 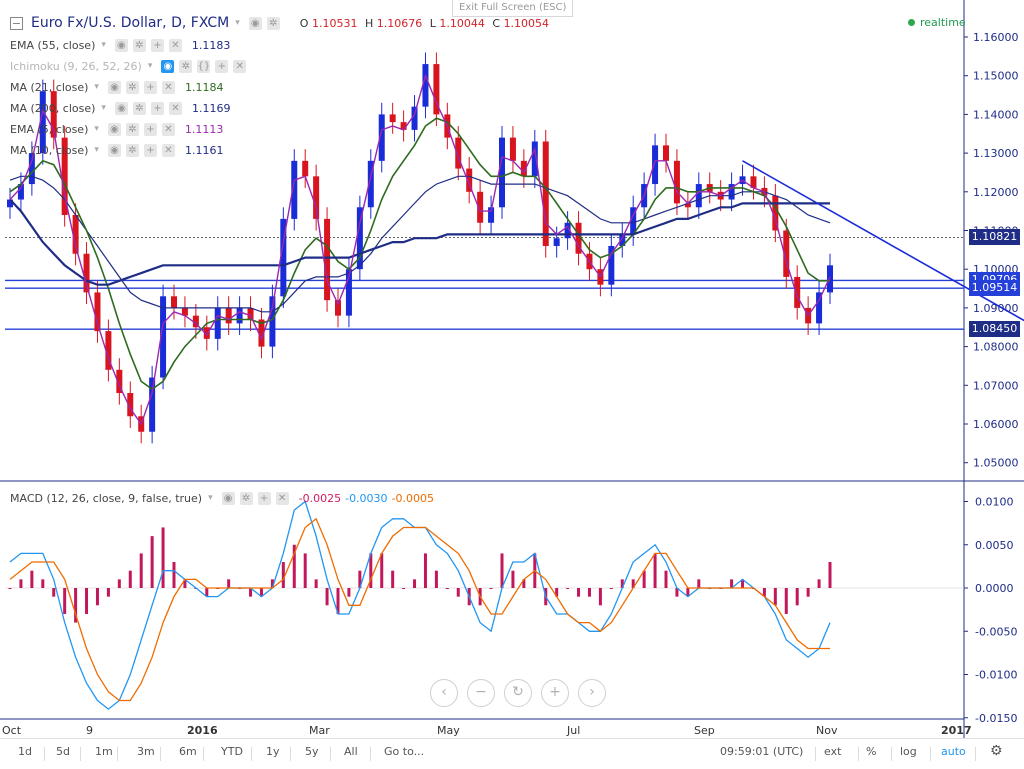 I want to click on minimize-square-icon, so click(x=16, y=23).